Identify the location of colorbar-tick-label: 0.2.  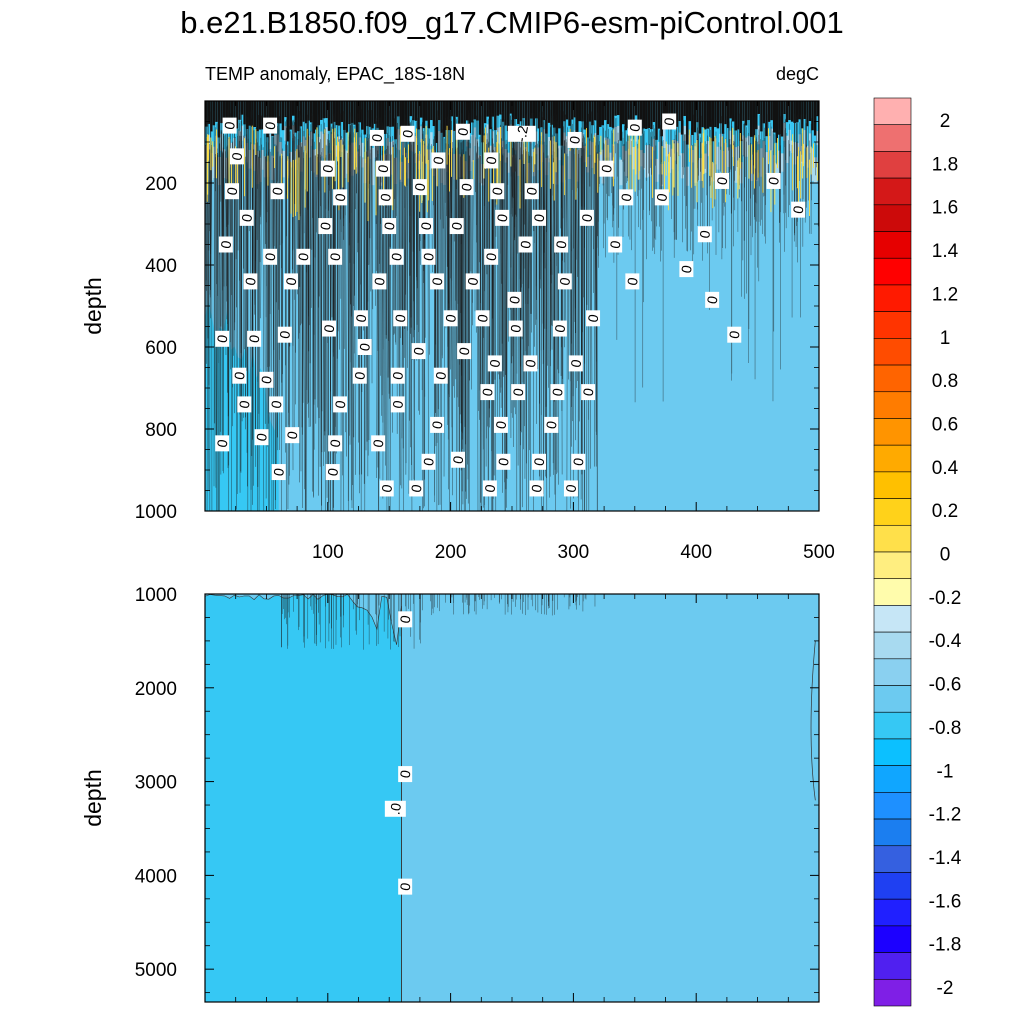
(945, 511).